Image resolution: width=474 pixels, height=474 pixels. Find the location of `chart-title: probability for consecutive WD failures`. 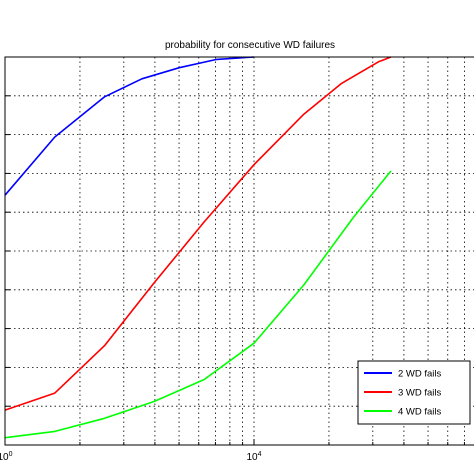

chart-title: probability for consecutive WD failures is located at coordinates (250, 45).